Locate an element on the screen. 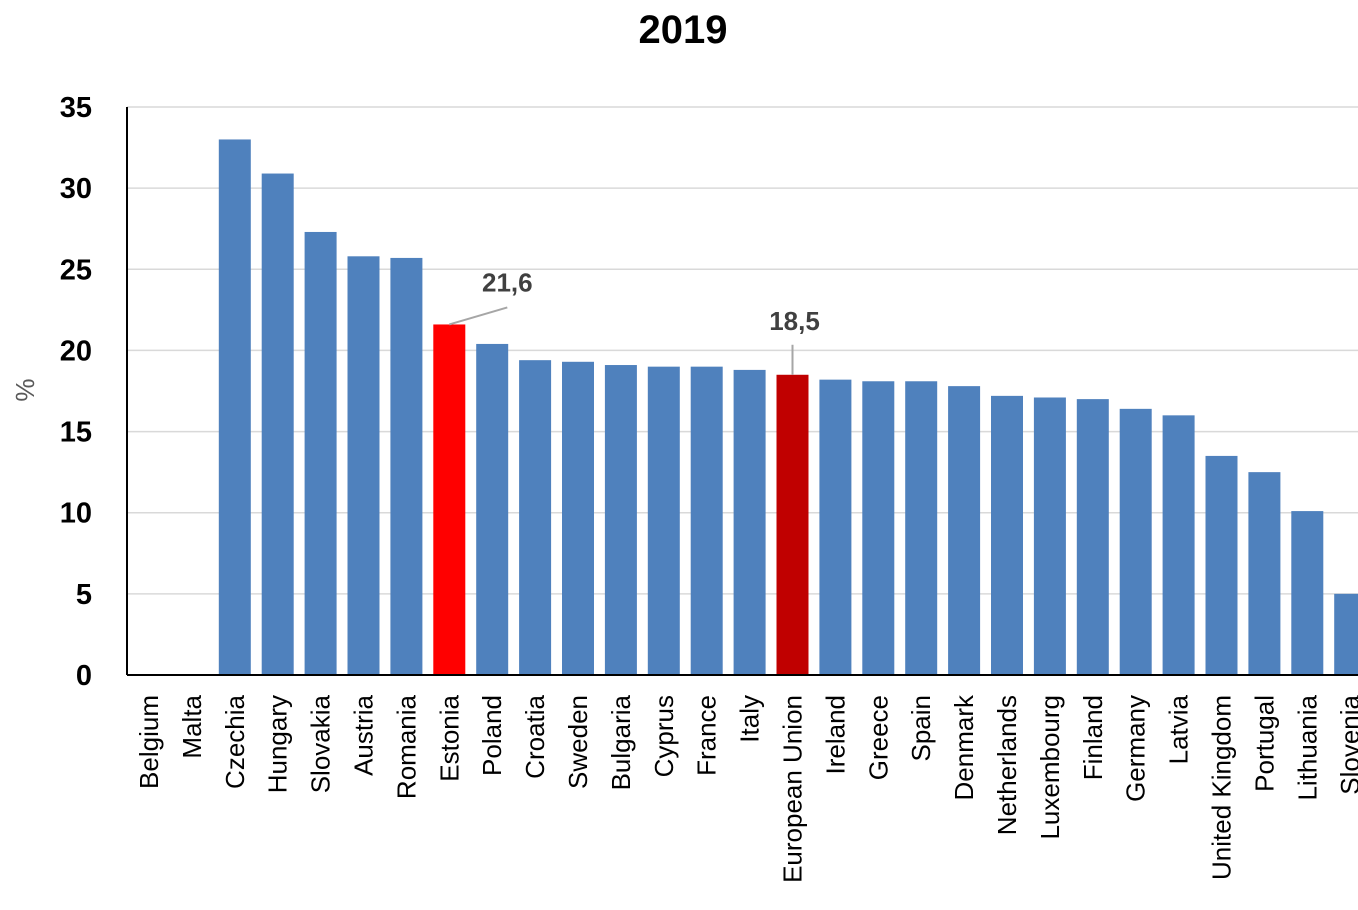  x-tick-label: Malta is located at coordinates (192, 726).